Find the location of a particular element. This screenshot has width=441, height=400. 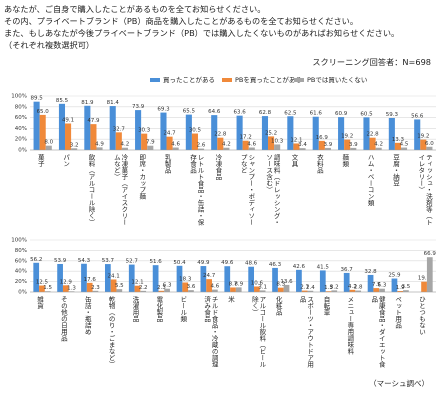

value-label: 4.5 is located at coordinates (404, 145).